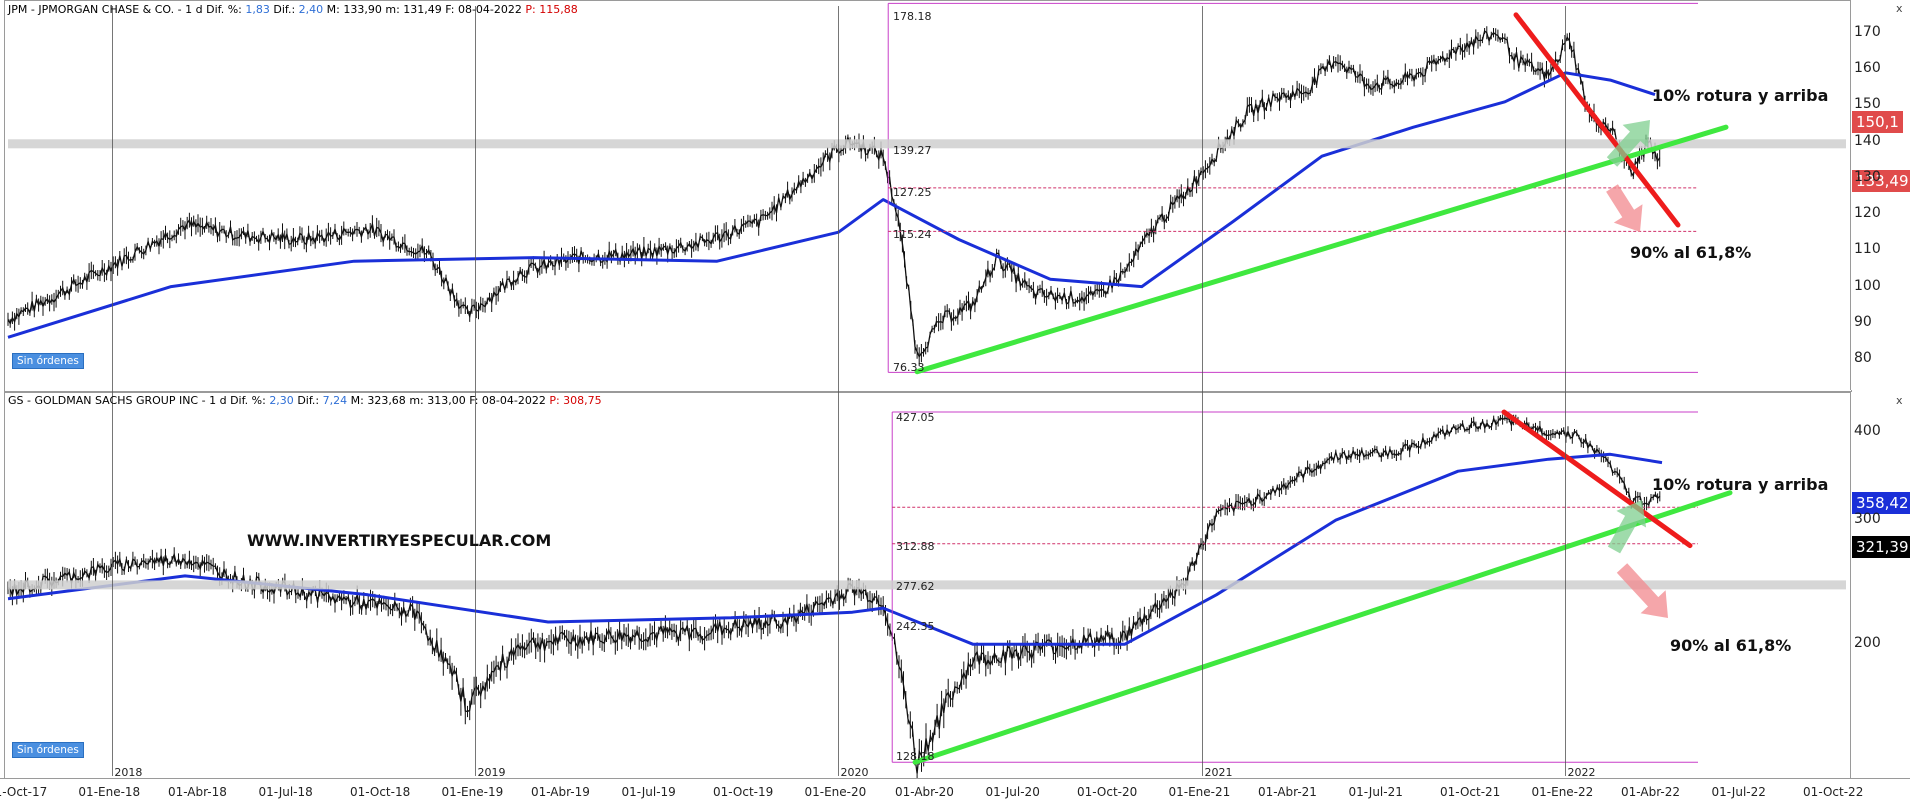 Image resolution: width=1910 pixels, height=805 pixels. Describe the element at coordinates (107, 400) in the screenshot. I see `gs-symbol-name: GS - GOLDMAN SACHS GROUP INC -` at that location.